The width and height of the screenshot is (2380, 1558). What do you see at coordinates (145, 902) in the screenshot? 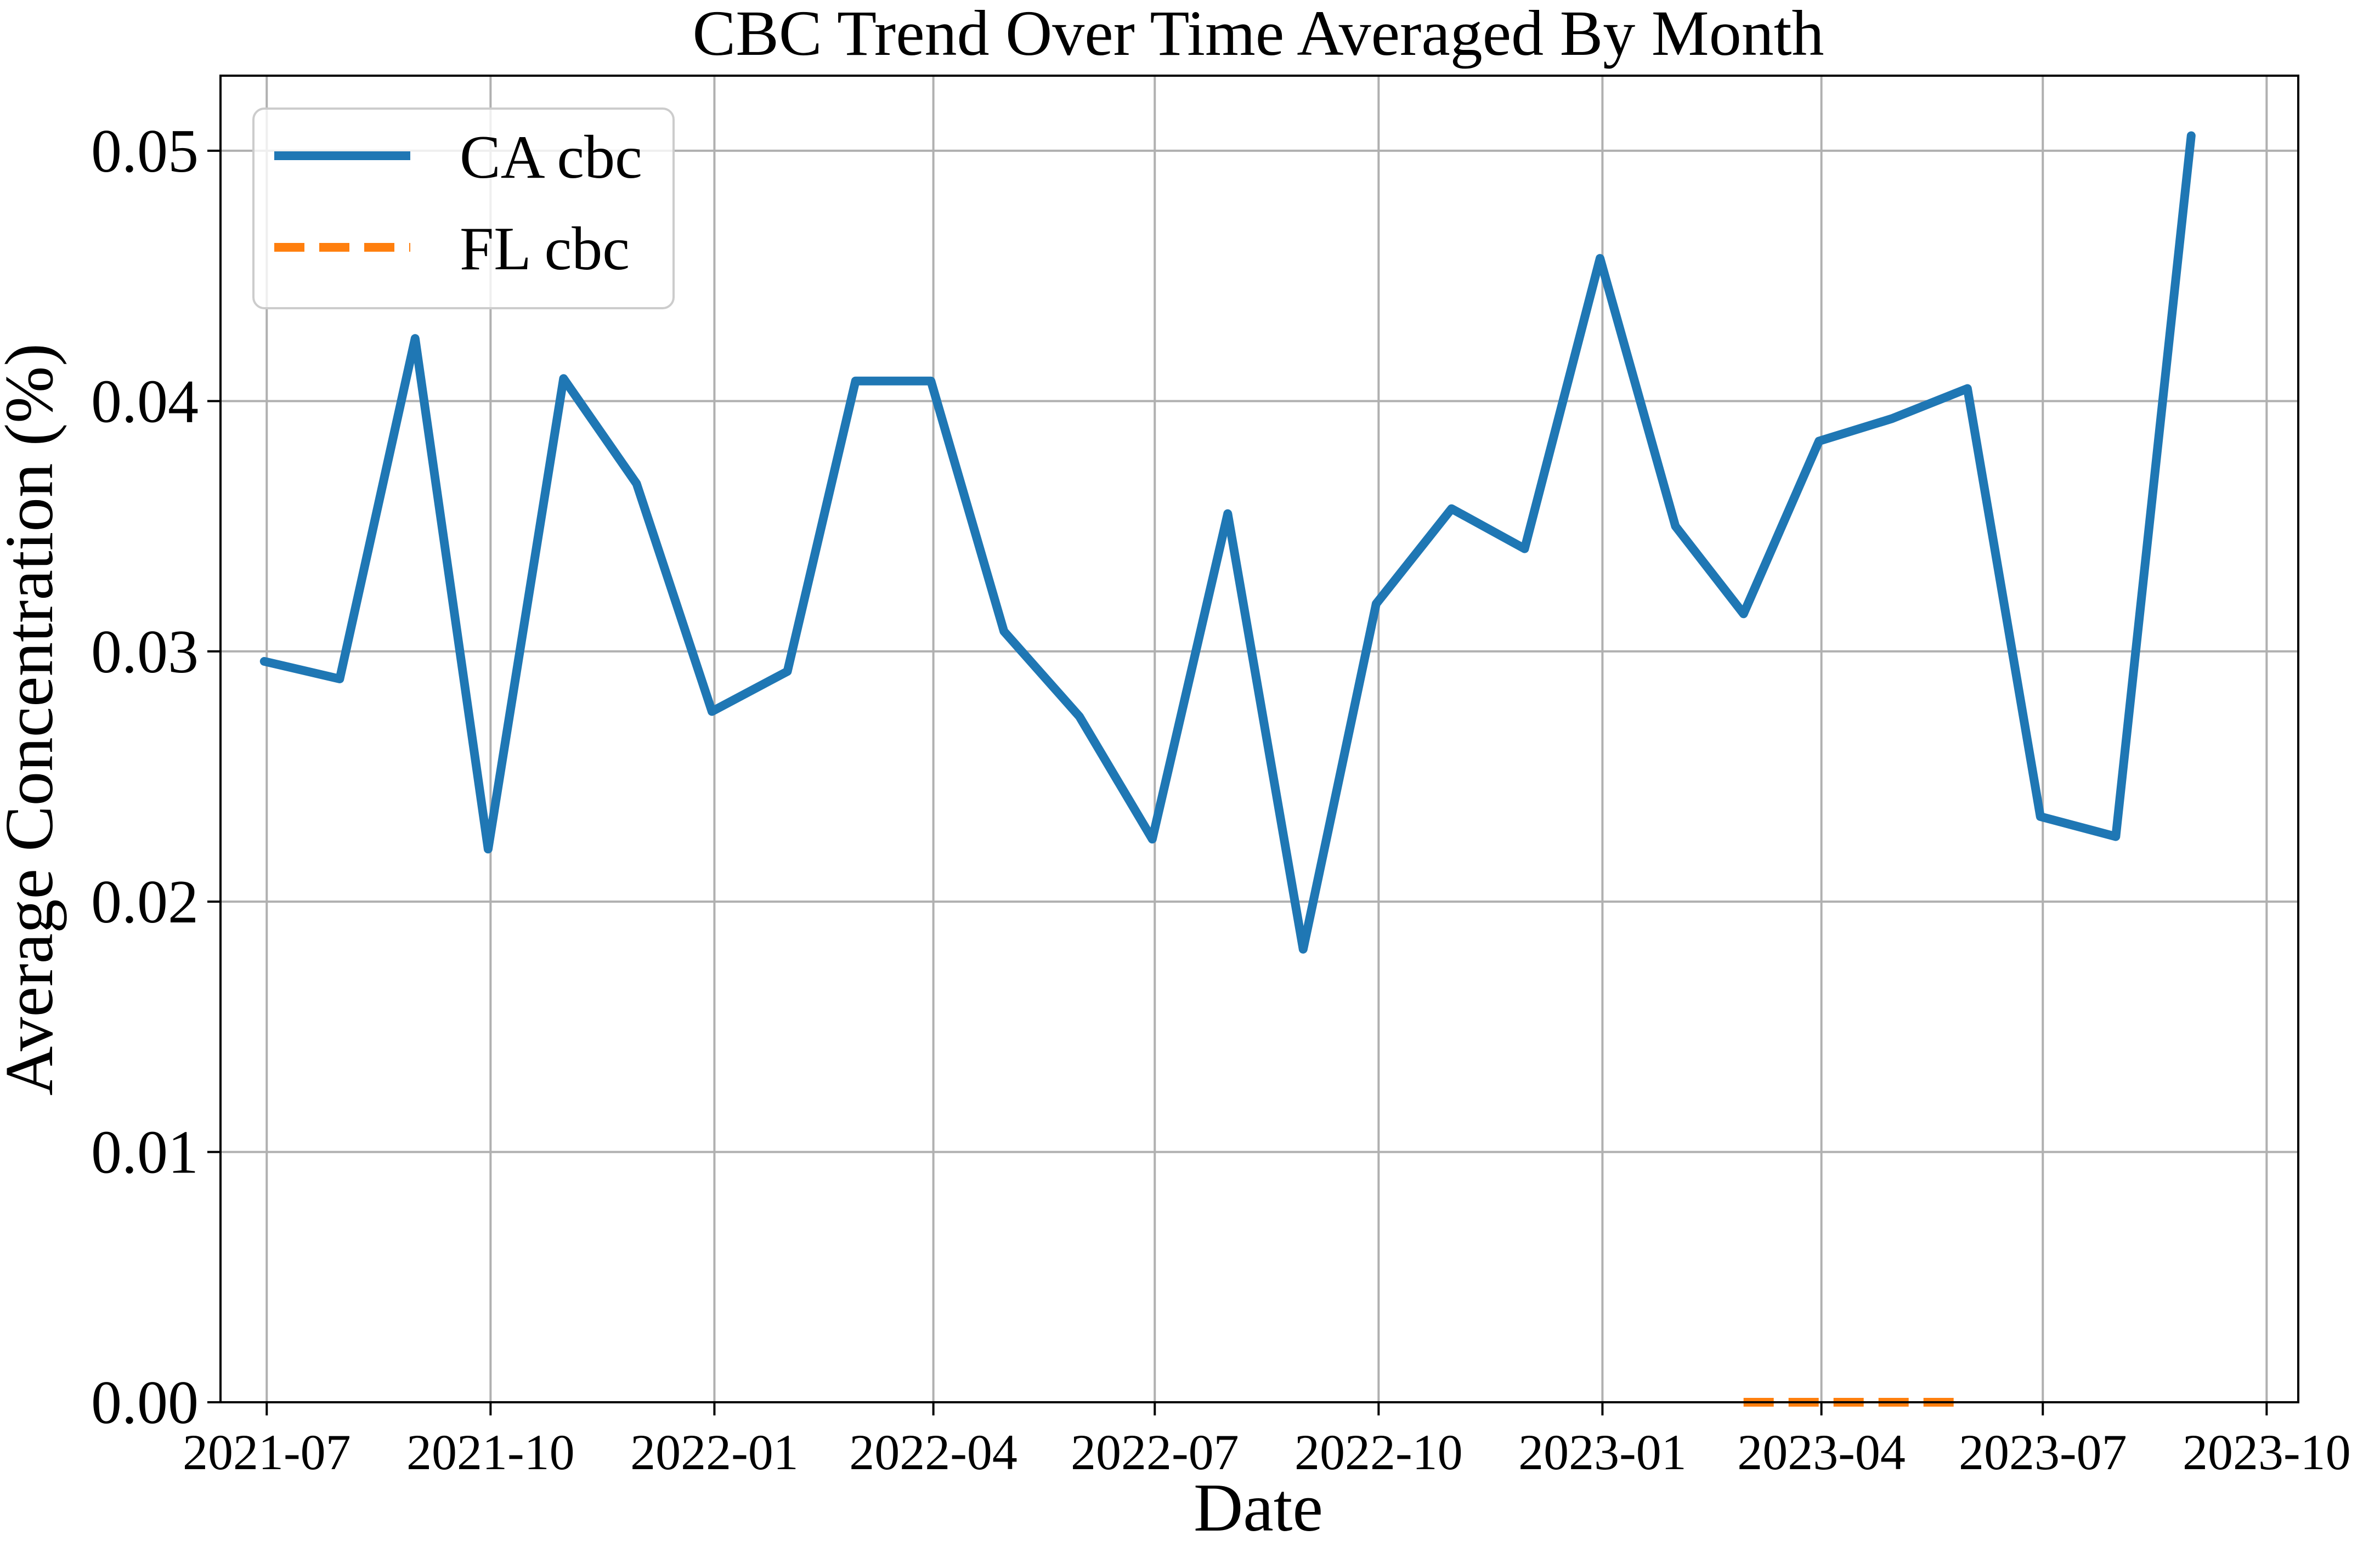
I see `y-tick-label: 0.02` at bounding box center [145, 902].